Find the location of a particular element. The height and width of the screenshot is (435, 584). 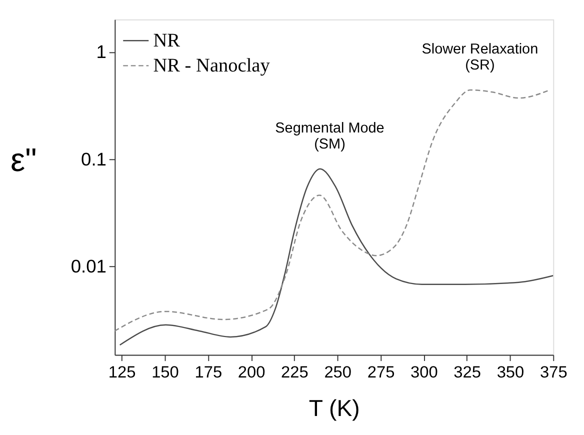

annotation: Segmental Mode (SM) is located at coordinates (329, 136).